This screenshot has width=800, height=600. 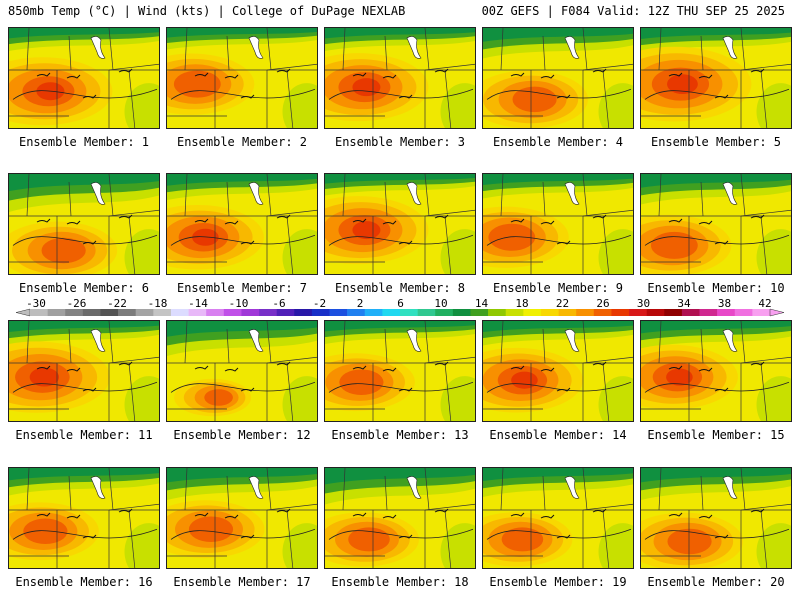 What do you see at coordinates (23, 312) in the screenshot?
I see `colorbar-low-arrow` at bounding box center [23, 312].